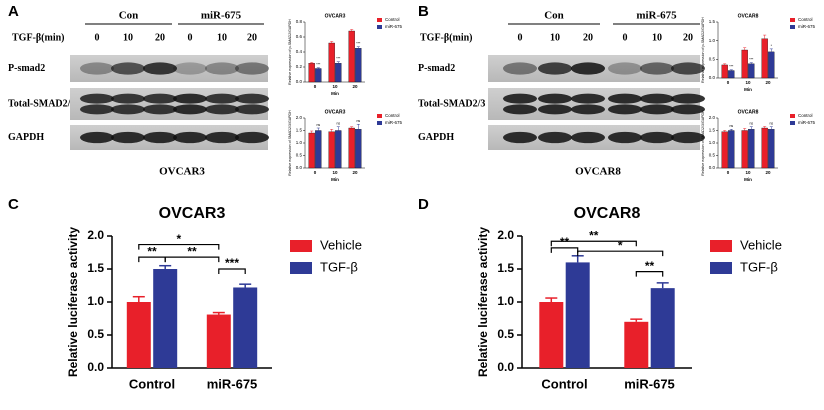  I want to click on row-label: GAPDH, so click(26, 137).